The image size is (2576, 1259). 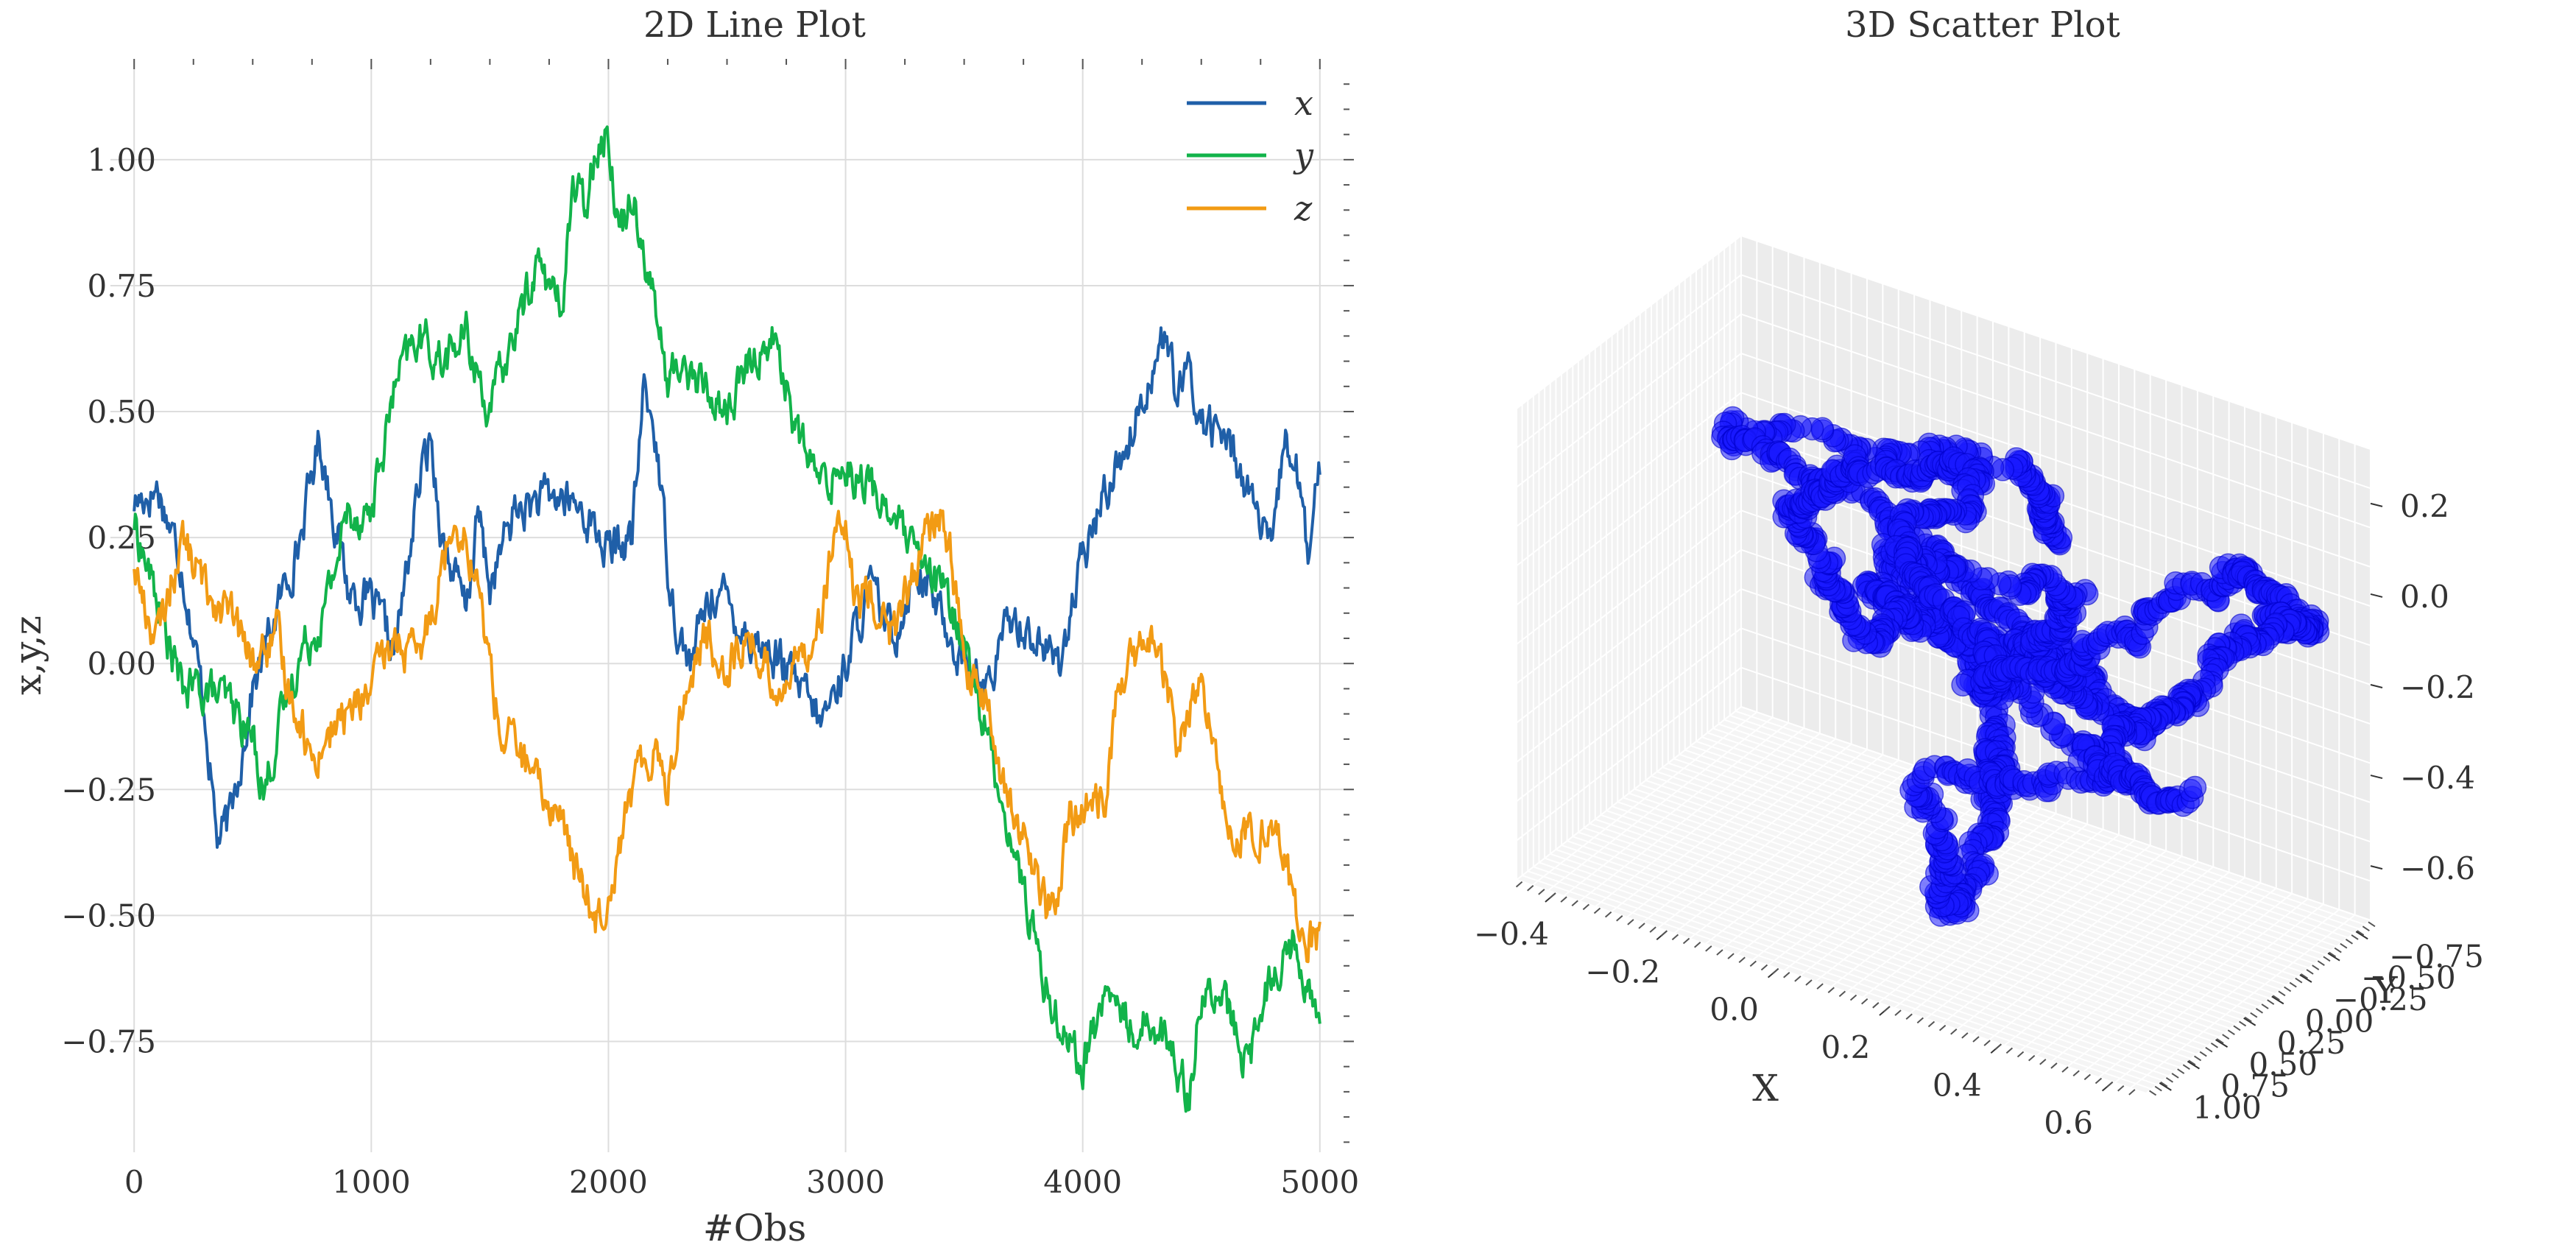 I want to click on scatter-3d-points, so click(x=2020, y=666).